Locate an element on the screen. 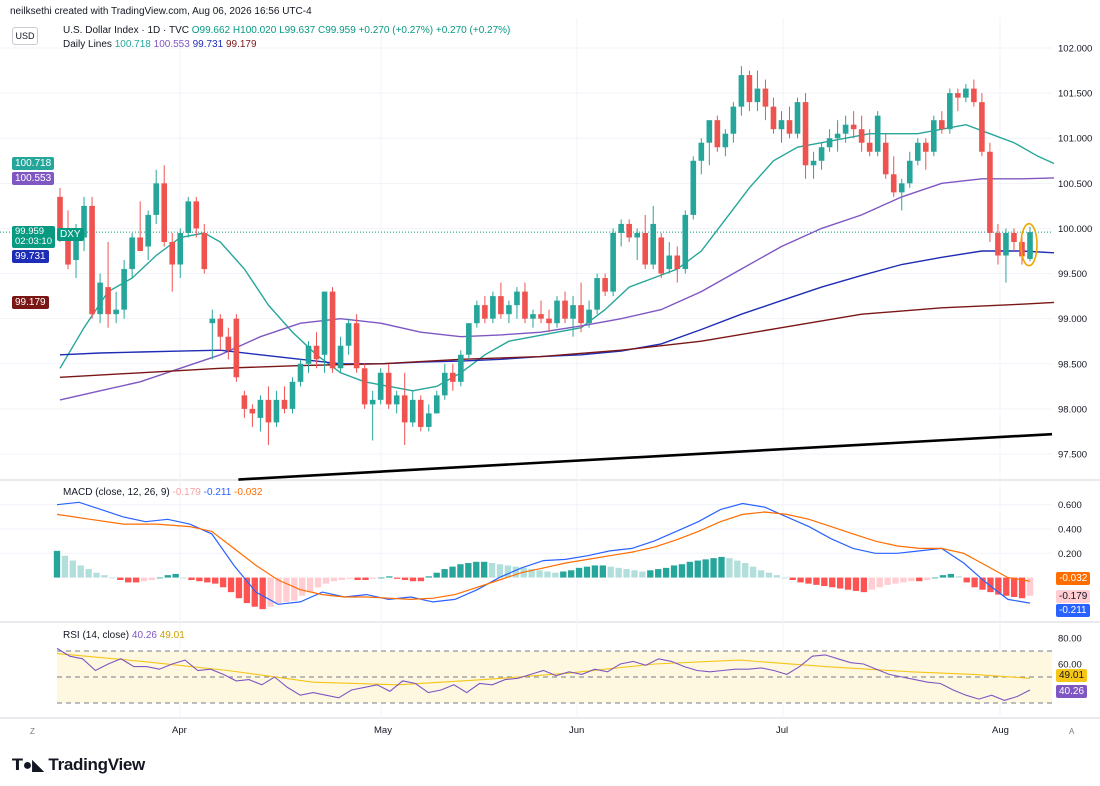 The height and width of the screenshot is (786, 1100). rsi-tick-label: 80.00 is located at coordinates (1070, 639).